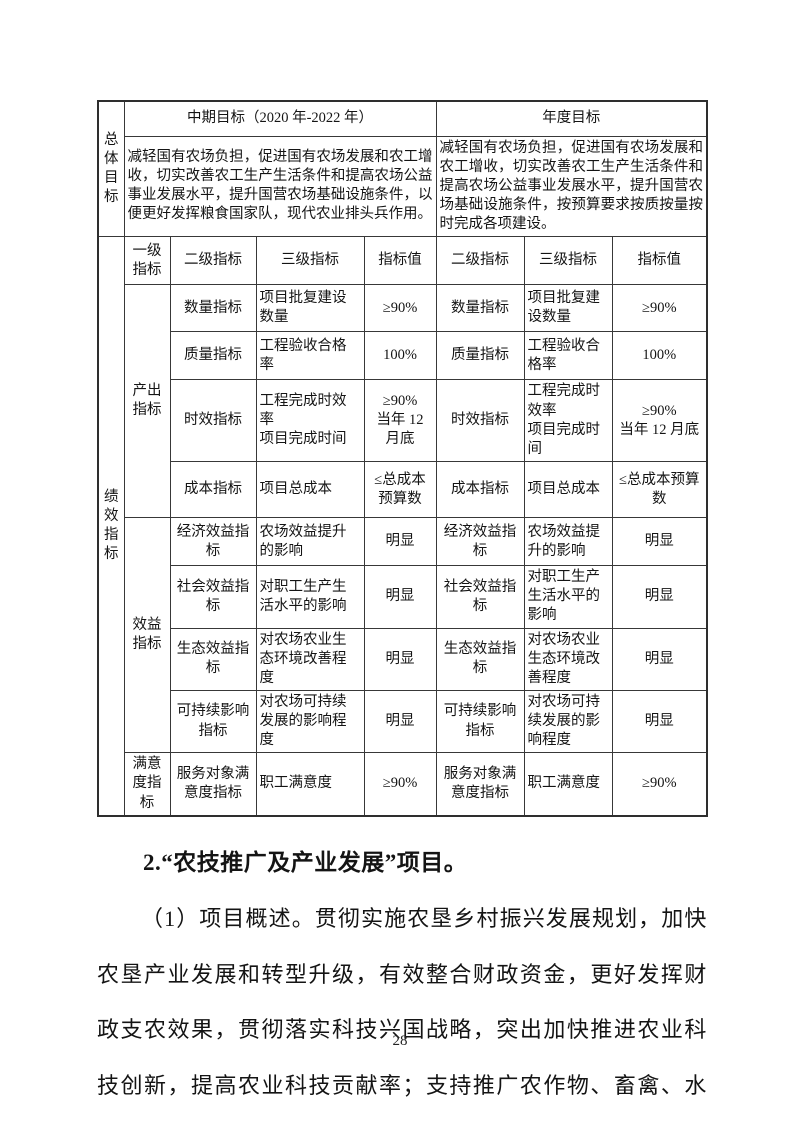  I want to click on cell-annual-level3: 对职工生产生活水平的影响, so click(568, 597).